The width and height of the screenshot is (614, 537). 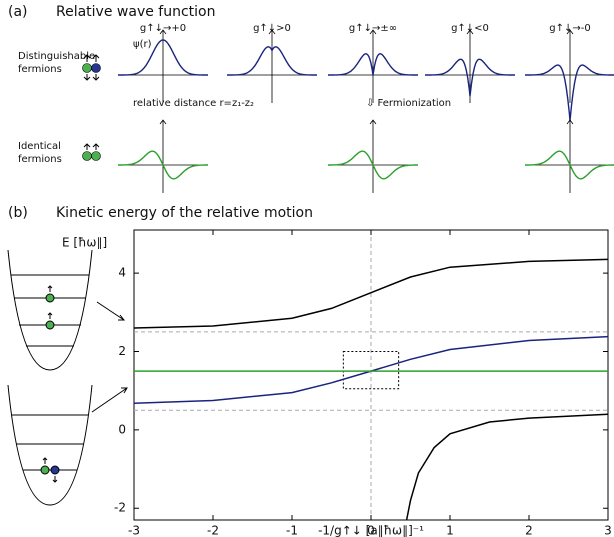 What do you see at coordinates (91, 107) in the screenshot?
I see `particles` at bounding box center [91, 107].